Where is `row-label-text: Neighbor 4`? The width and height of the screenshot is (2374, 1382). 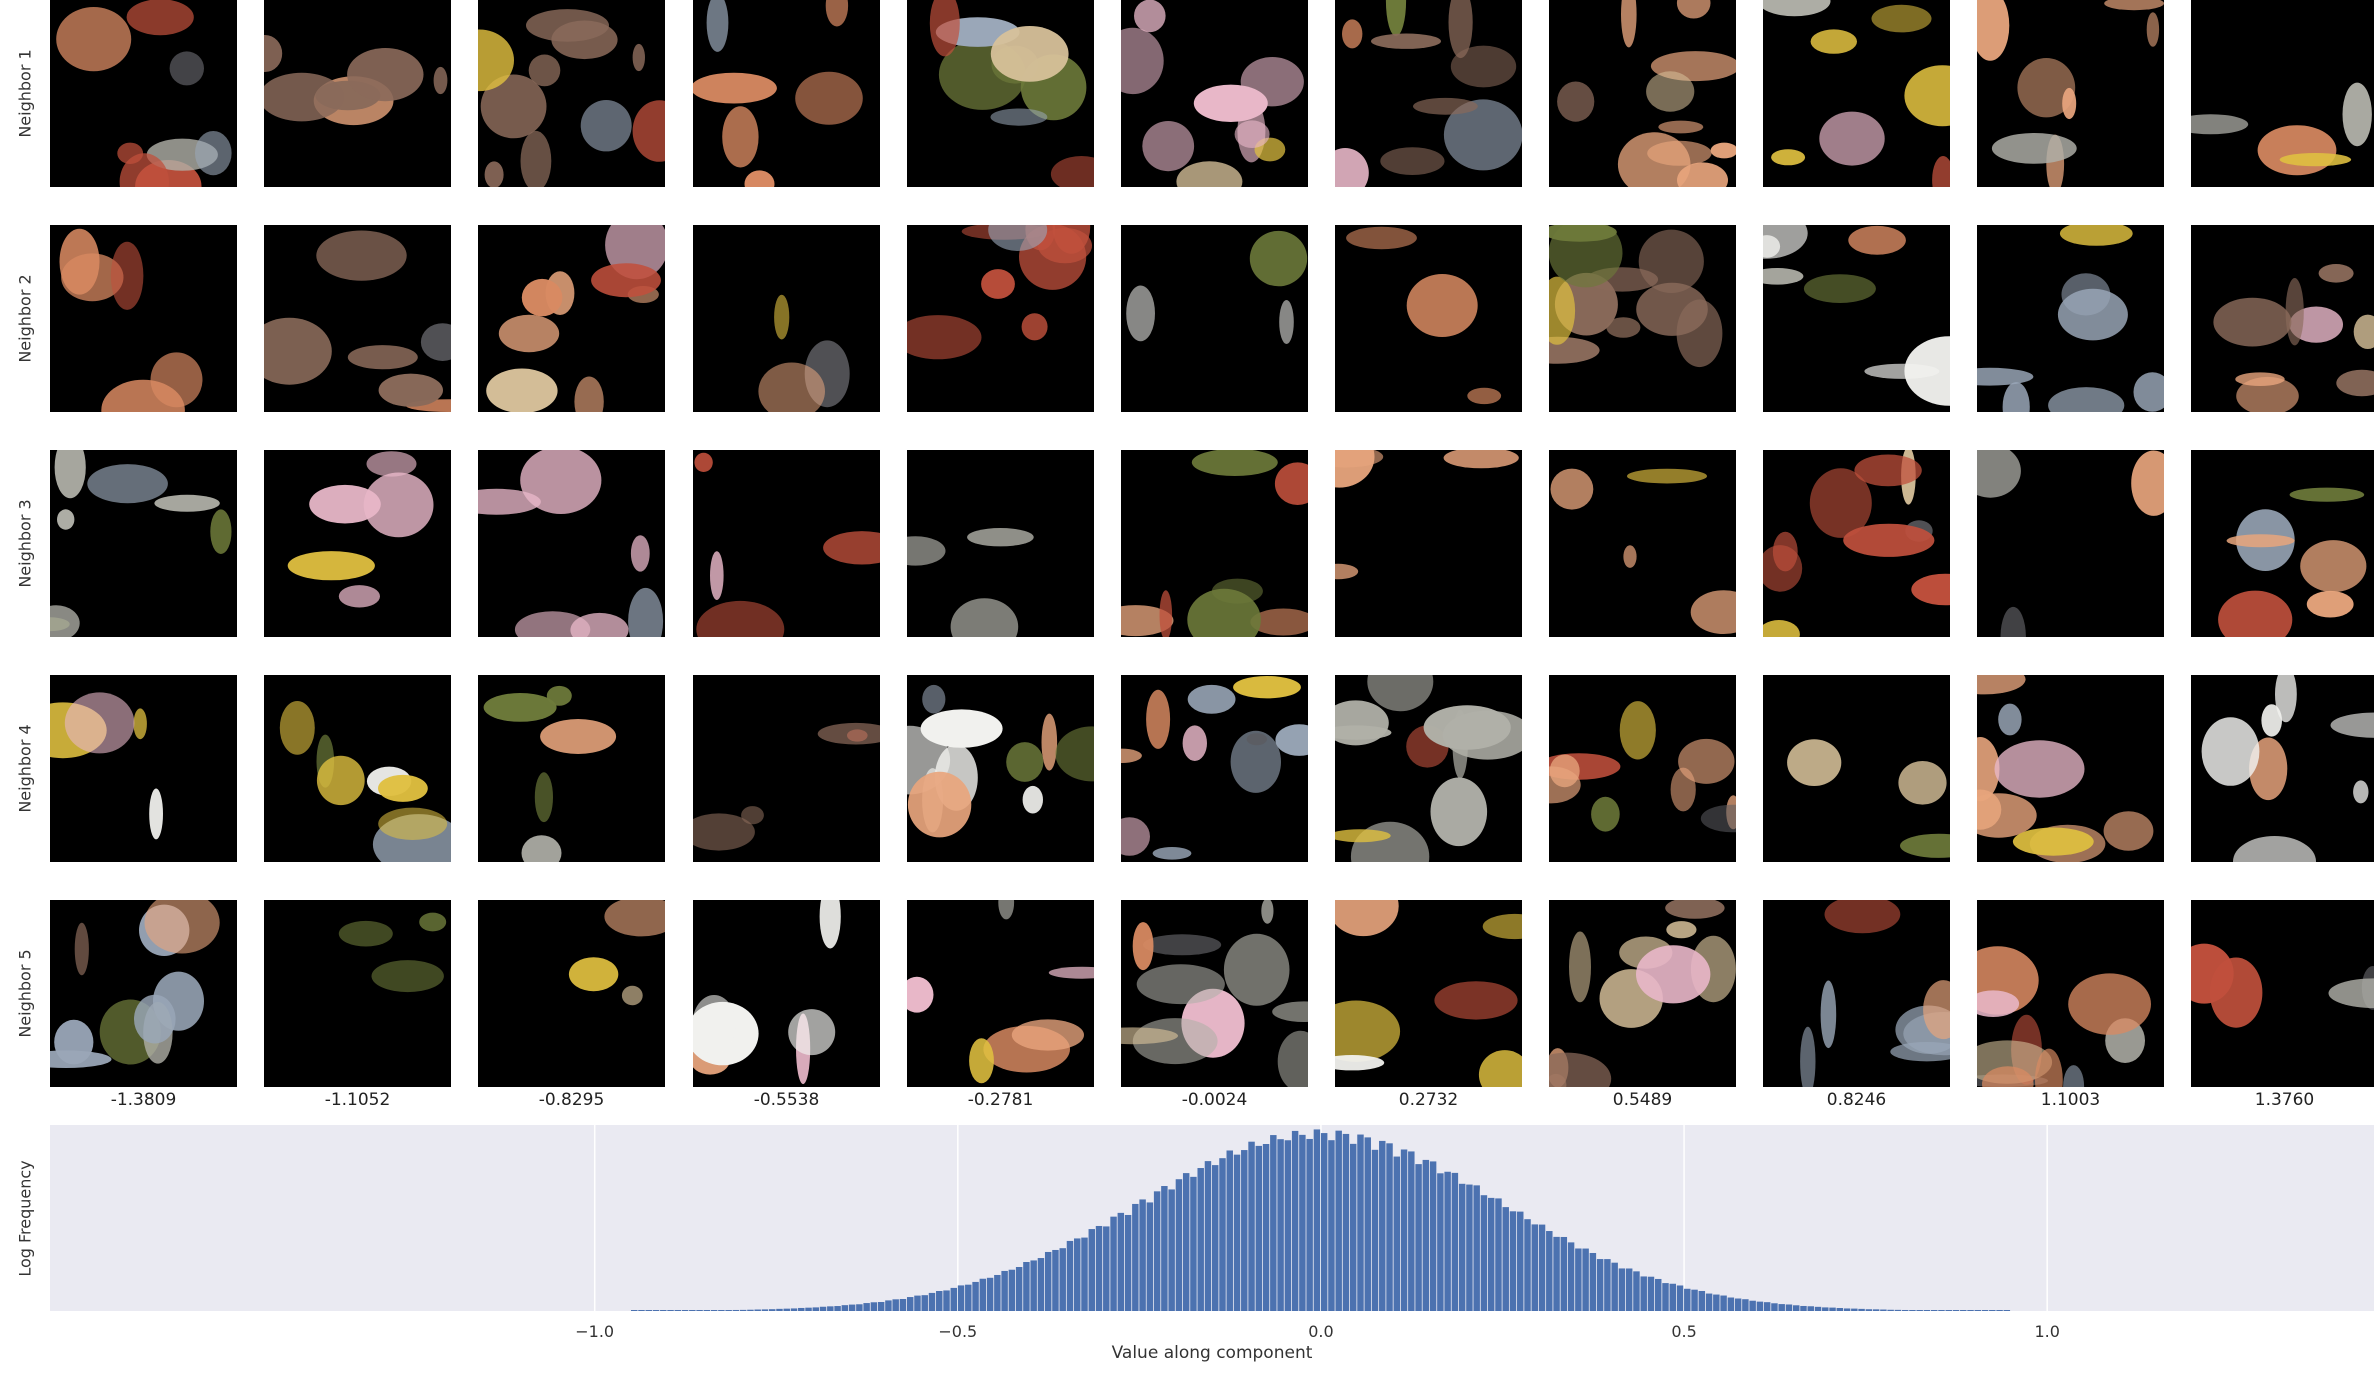 row-label-text: Neighbor 4 is located at coordinates (25, 768).